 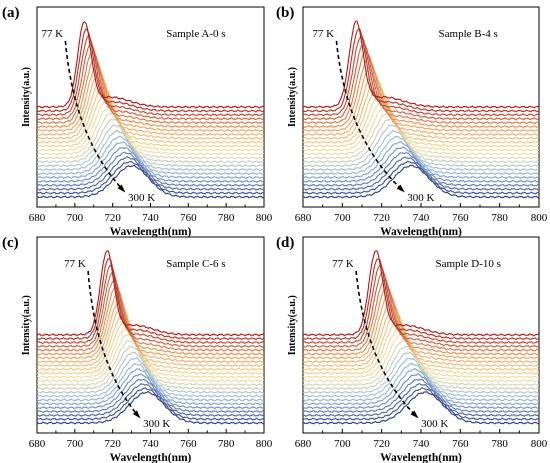 I want to click on sample-title: Sample D-10 s, so click(x=468, y=264).